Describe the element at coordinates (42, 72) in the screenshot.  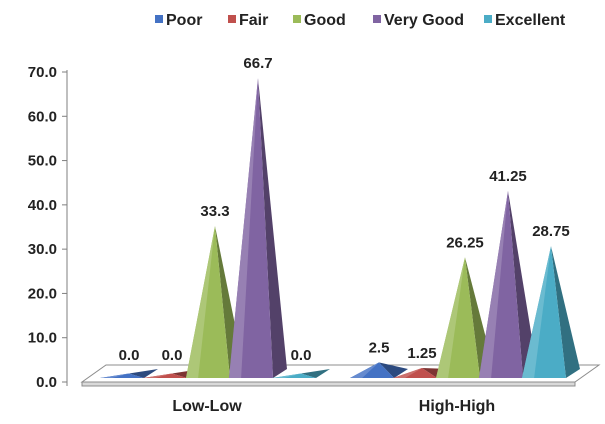
I see `y-tick-label: 70.0` at that location.